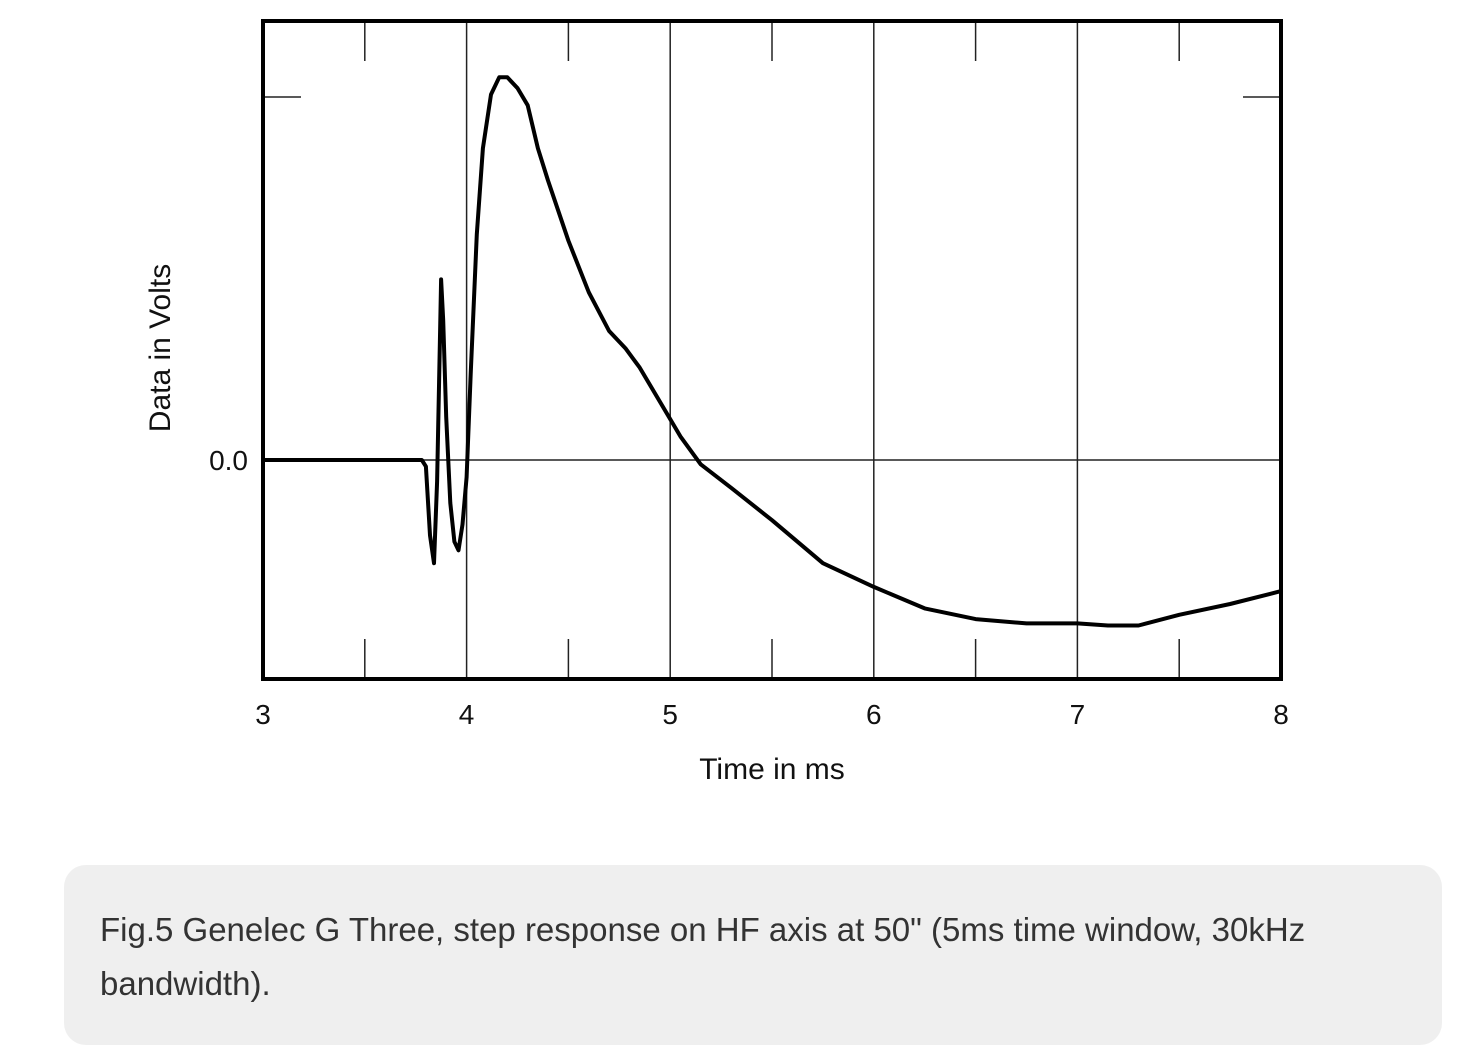  What do you see at coordinates (874, 714) in the screenshot?
I see `x-tick-label: 6` at bounding box center [874, 714].